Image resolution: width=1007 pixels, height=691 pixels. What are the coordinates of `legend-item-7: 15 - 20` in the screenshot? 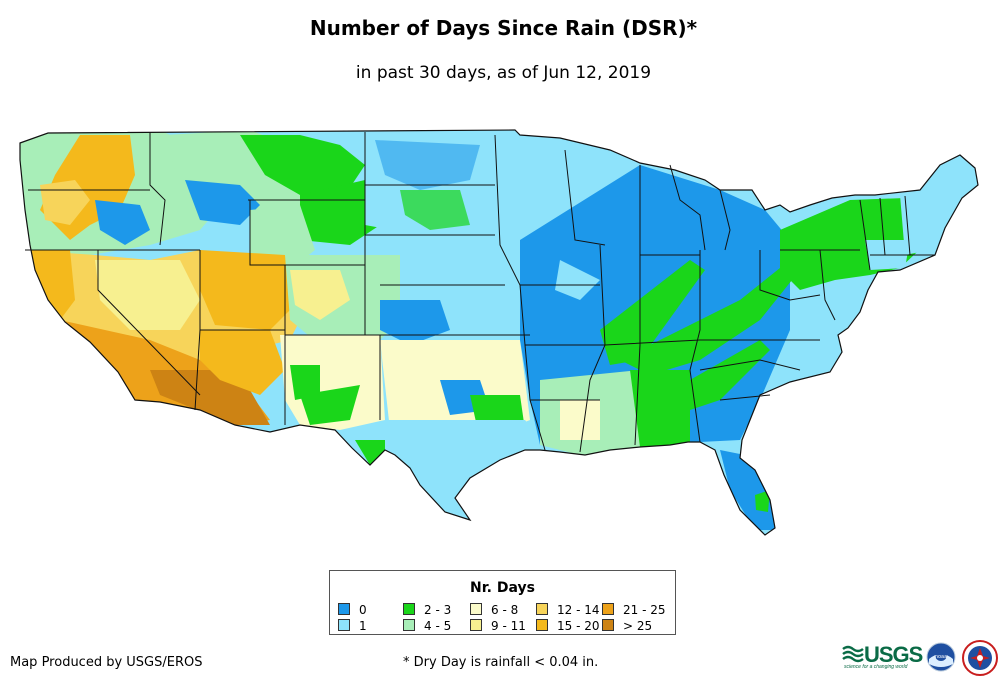 It's located at (568, 625).